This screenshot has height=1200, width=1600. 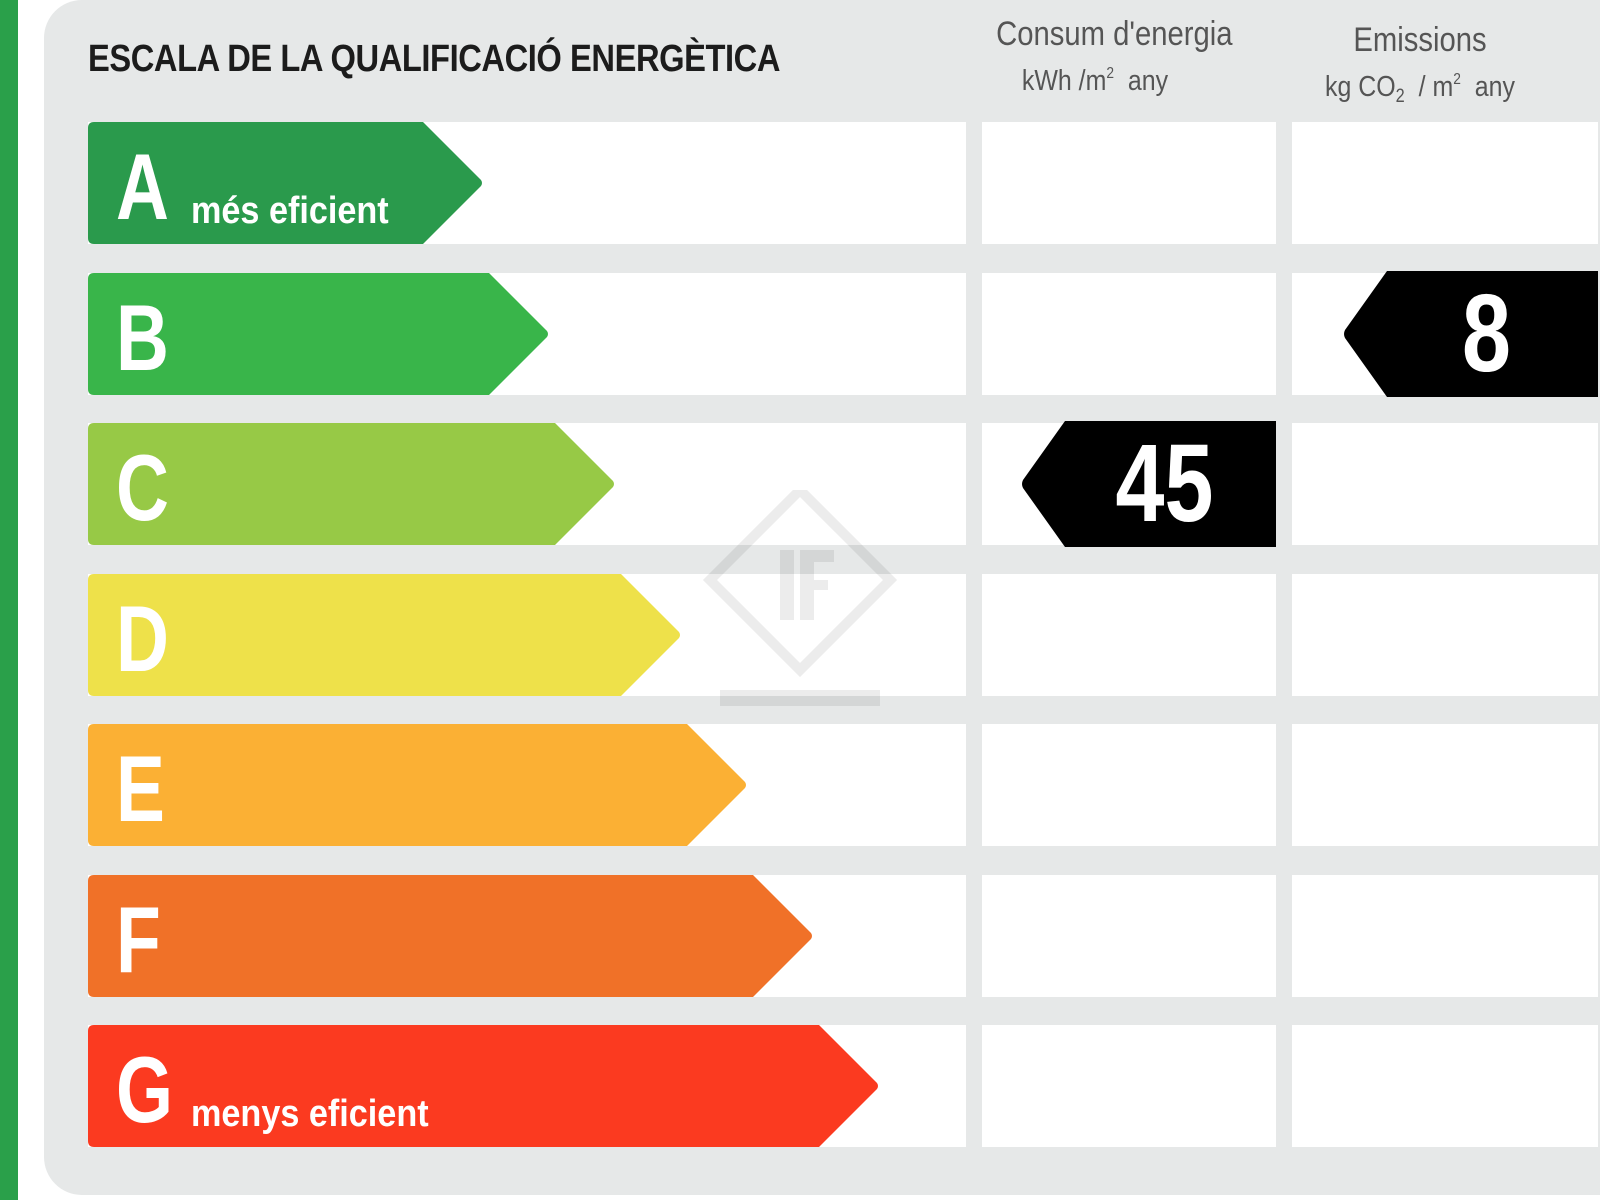 I want to click on grade-label-g: menys eficient, so click(x=310, y=1114).